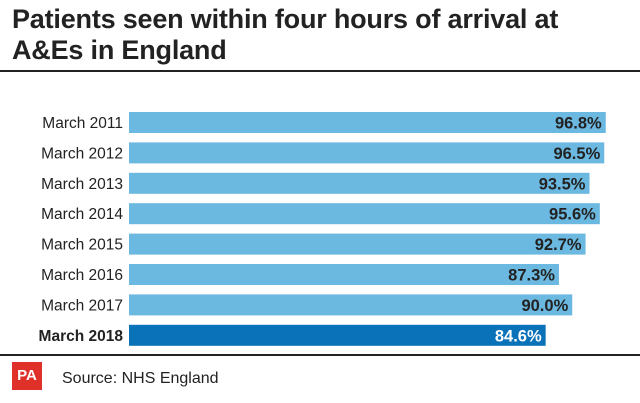 Image resolution: width=640 pixels, height=403 pixels. I want to click on value-label: 92.7%, so click(558, 245).